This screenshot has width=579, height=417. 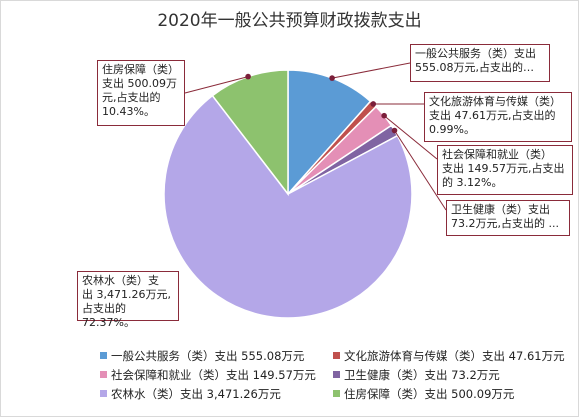 I want to click on legend-item-culture-tourism-sports-media: 文化旅游体育与传媒（类）支出 47.61万元, so click(x=449, y=355).